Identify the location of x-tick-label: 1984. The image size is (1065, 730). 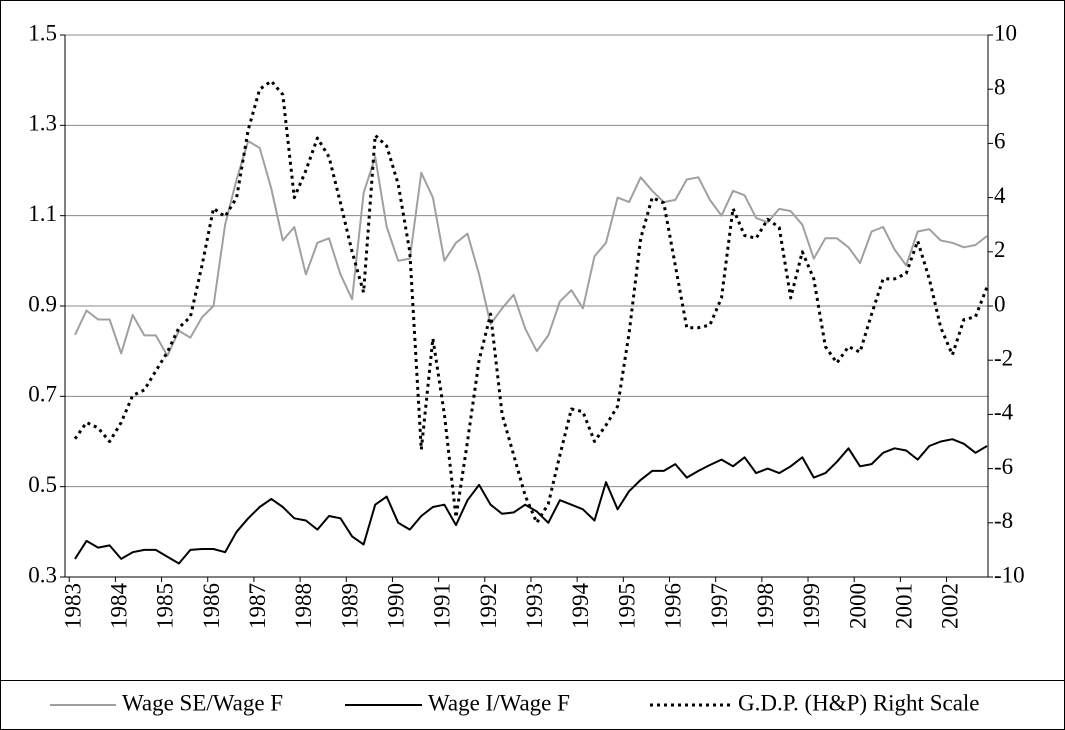
(118, 606).